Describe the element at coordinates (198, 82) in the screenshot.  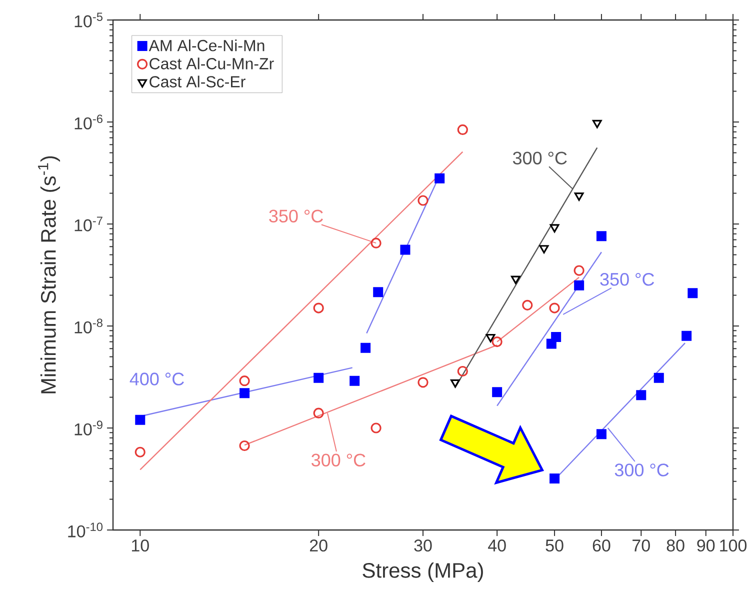
I see `legend-label: Cast Al-Sc-Er` at that location.